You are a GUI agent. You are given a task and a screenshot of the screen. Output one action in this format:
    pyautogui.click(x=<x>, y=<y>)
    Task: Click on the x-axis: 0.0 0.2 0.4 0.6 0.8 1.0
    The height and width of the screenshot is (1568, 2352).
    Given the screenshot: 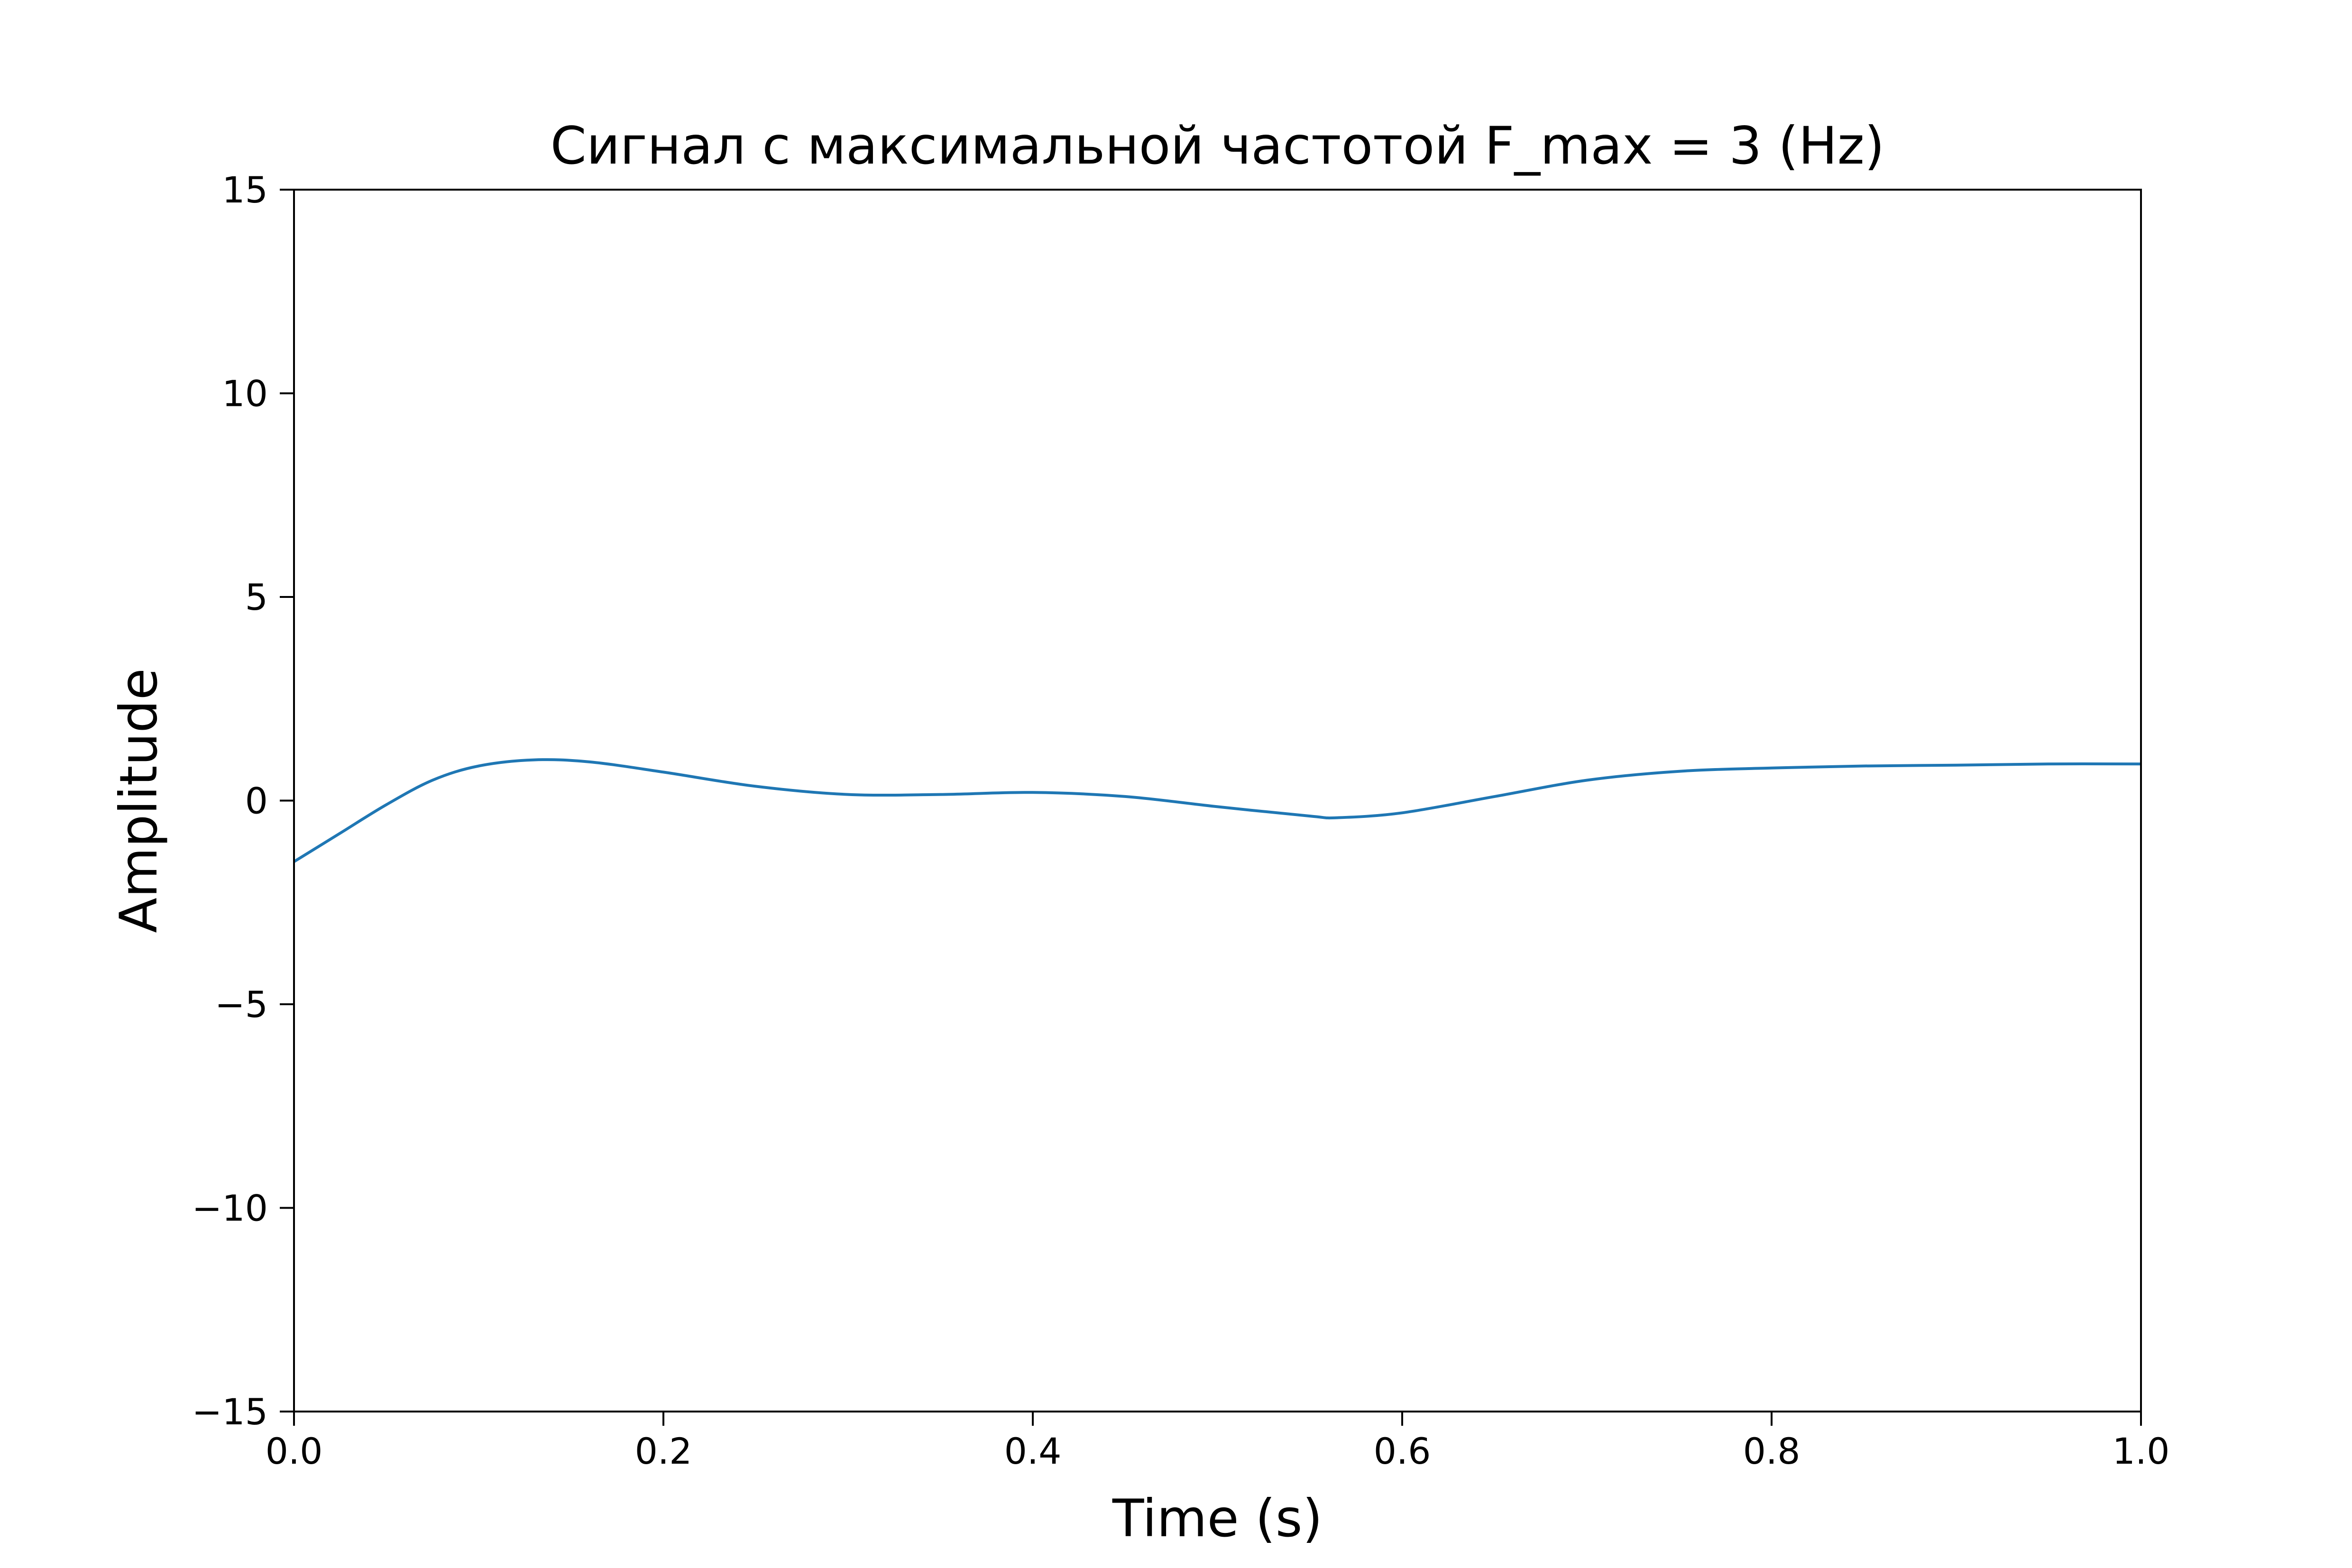 What is the action you would take?
    pyautogui.click(x=1218, y=1442)
    